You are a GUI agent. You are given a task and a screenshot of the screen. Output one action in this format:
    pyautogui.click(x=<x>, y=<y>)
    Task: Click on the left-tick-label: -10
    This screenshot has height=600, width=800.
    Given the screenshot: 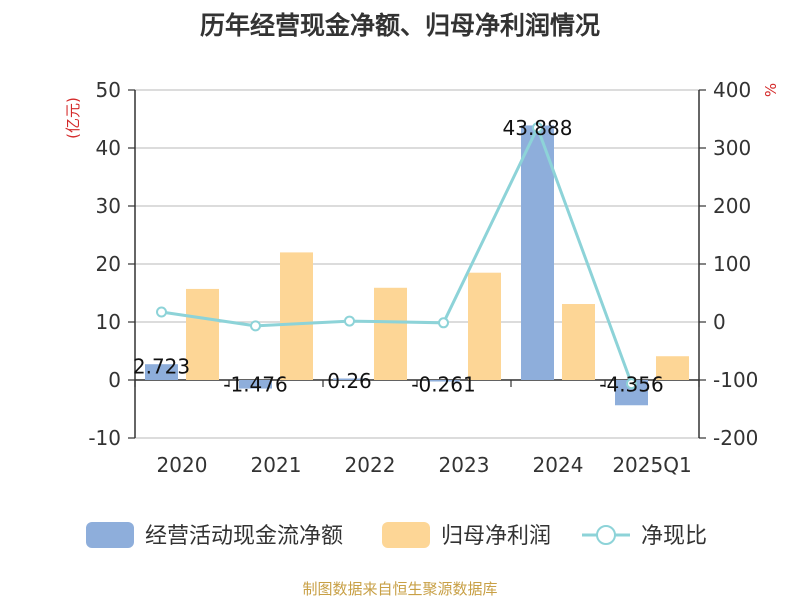 What is the action you would take?
    pyautogui.click(x=104, y=438)
    